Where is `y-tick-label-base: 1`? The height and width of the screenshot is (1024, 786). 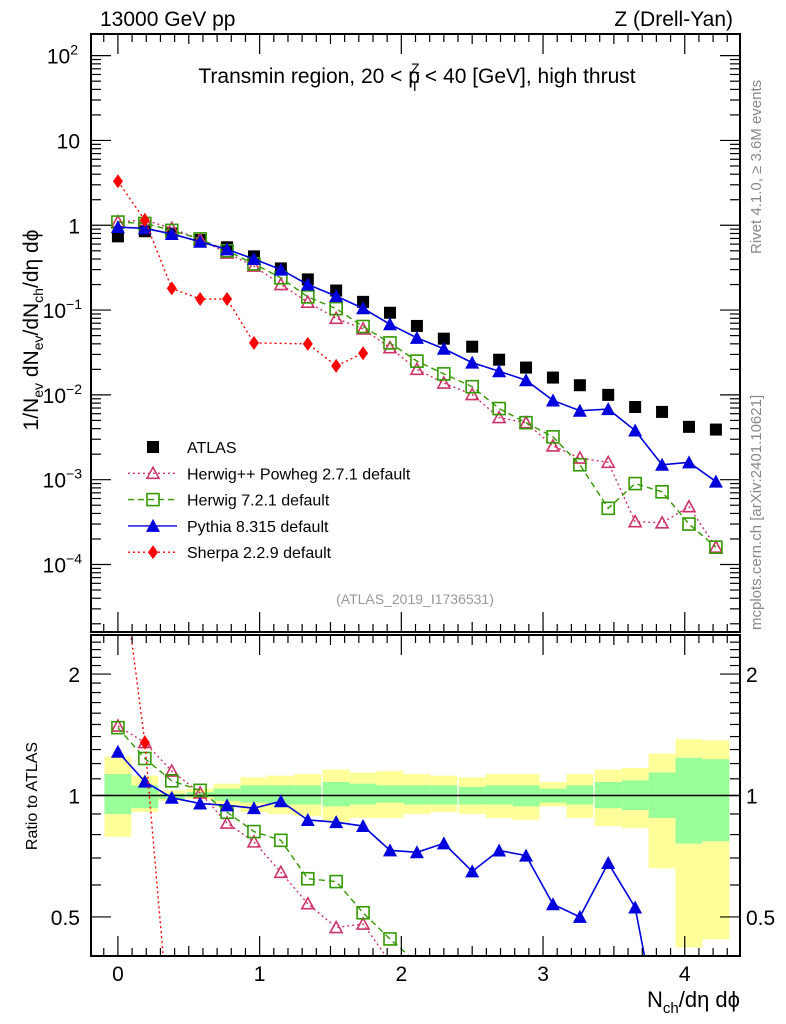 y-tick-label-base: 1 is located at coordinates (74, 226).